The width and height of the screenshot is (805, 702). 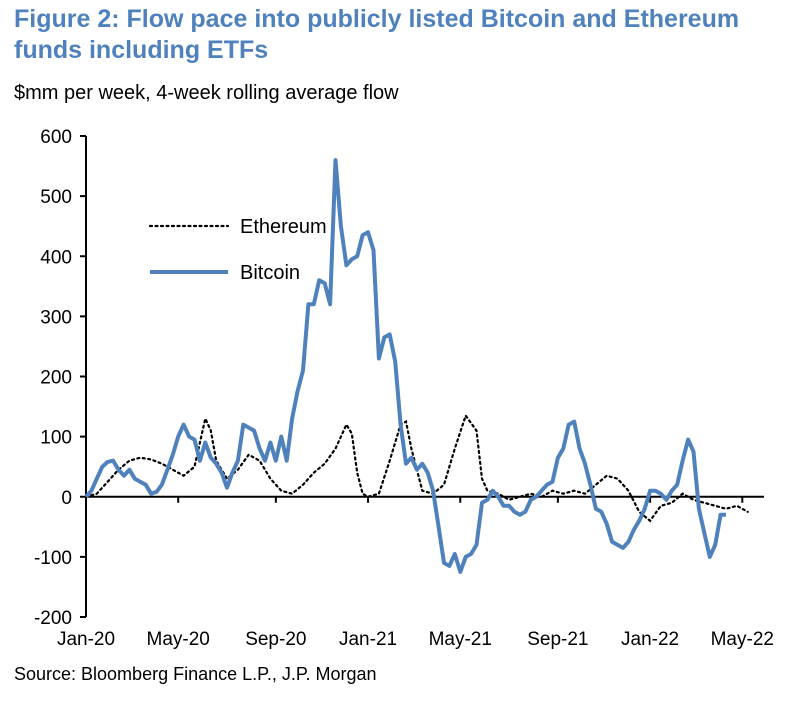 I want to click on y-tick-label: 0, so click(x=66, y=498).